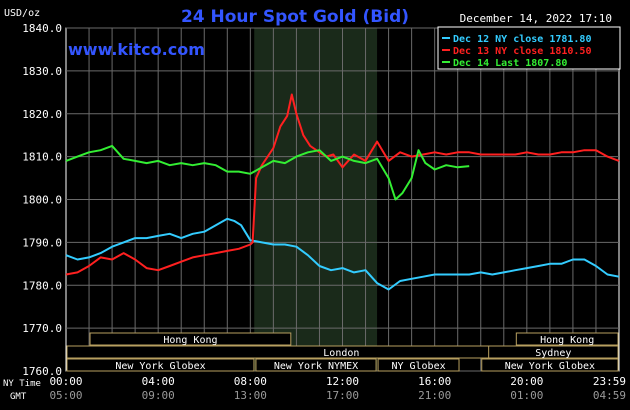 The width and height of the screenshot is (630, 410). Describe the element at coordinates (526, 395) in the screenshot. I see `x-tick-label-gmt: 01:00` at that location.